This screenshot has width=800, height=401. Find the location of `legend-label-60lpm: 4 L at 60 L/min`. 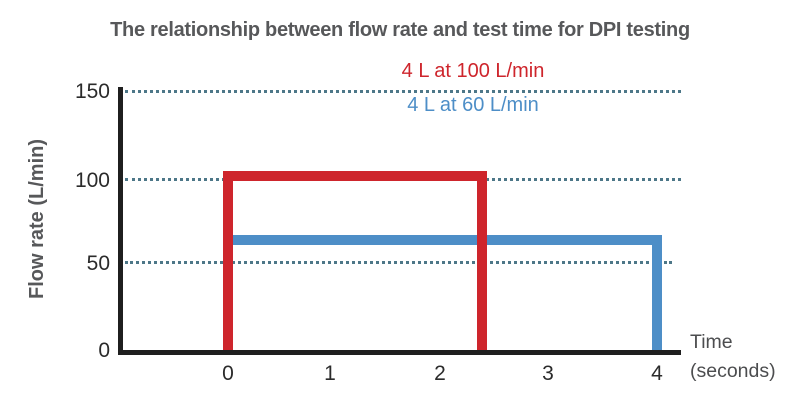

legend-label-60lpm: 4 L at 60 L/min is located at coordinates (473, 105).